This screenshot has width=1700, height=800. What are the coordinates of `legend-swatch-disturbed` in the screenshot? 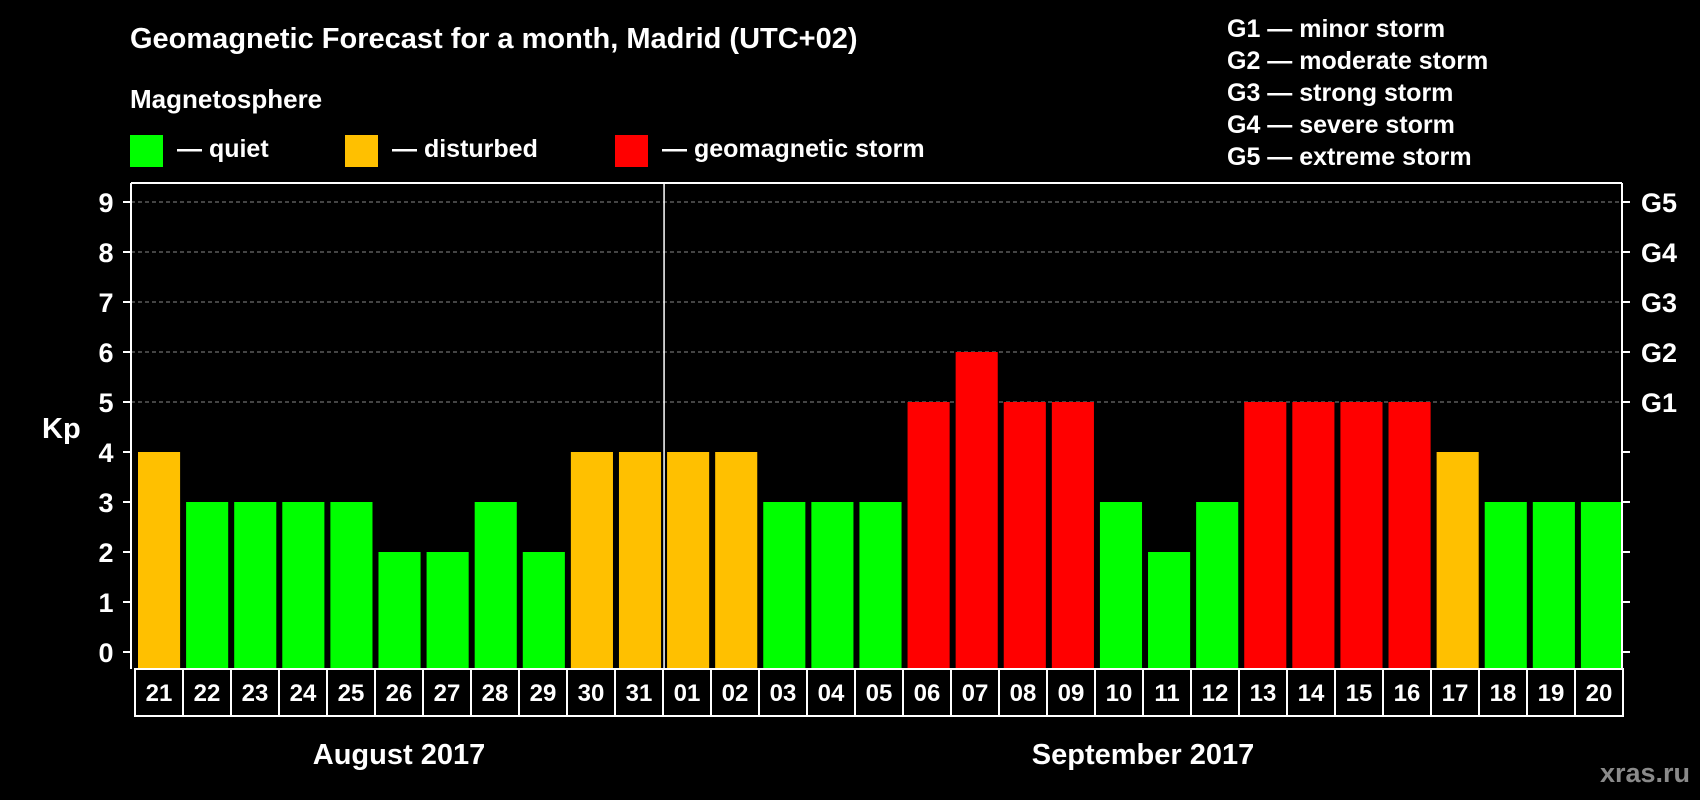 It's located at (361, 151).